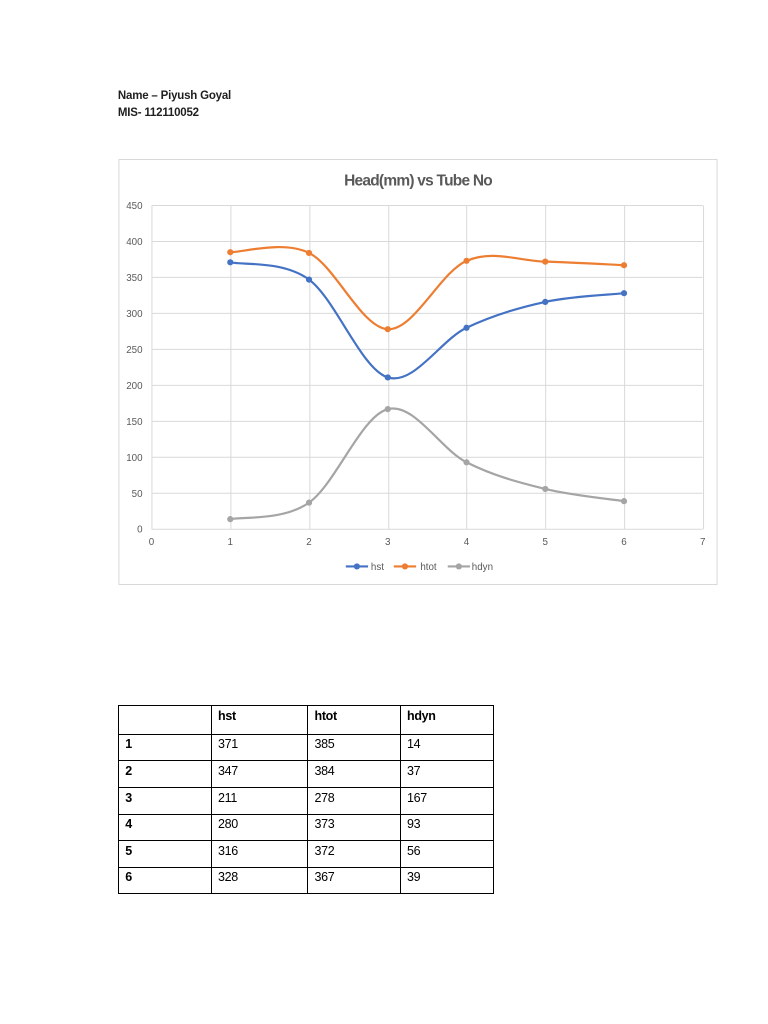 This screenshot has width=768, height=1024. Describe the element at coordinates (481, 567) in the screenshot. I see `svg-text: hdyn` at that location.